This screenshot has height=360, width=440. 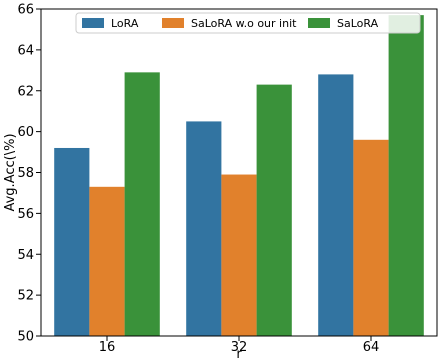 I want to click on x-axis-title: r, so click(x=239, y=353).